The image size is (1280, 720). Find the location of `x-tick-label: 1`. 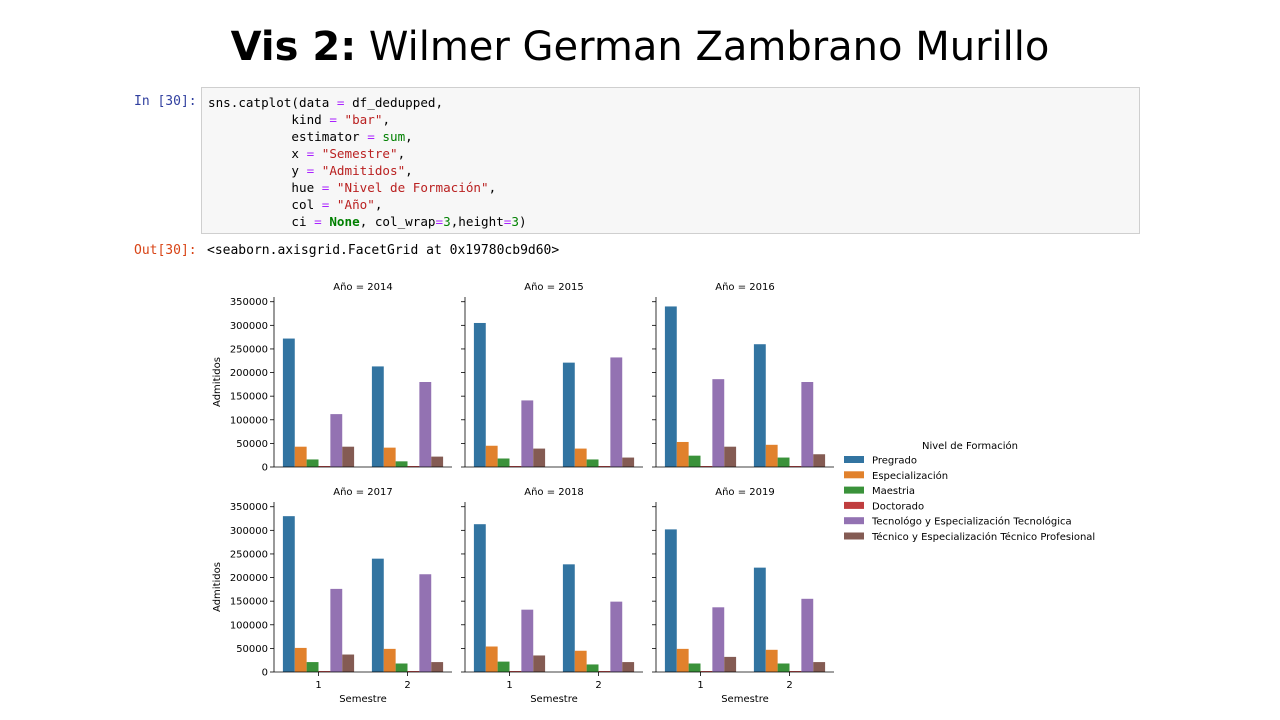

x-tick-label: 1 is located at coordinates (700, 685).